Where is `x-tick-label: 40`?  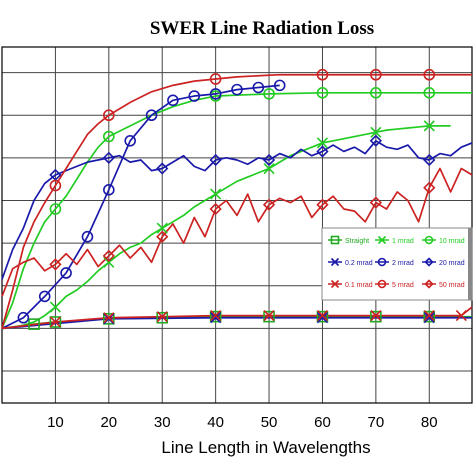
x-tick-label: 40 is located at coordinates (215, 422).